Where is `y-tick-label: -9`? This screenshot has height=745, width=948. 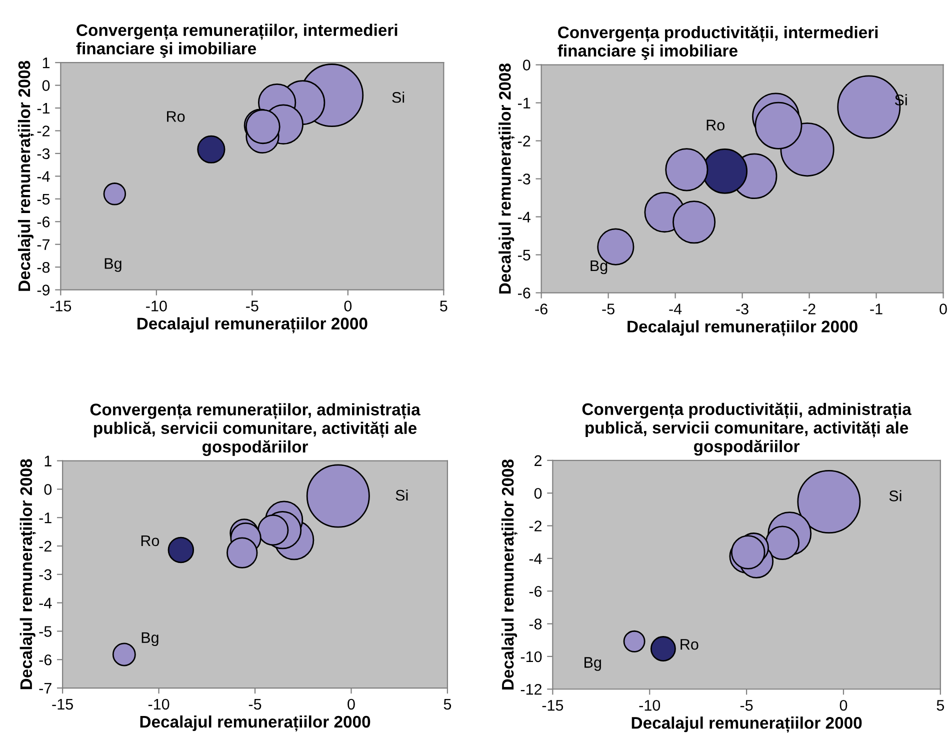
y-tick-label: -9 is located at coordinates (43, 290).